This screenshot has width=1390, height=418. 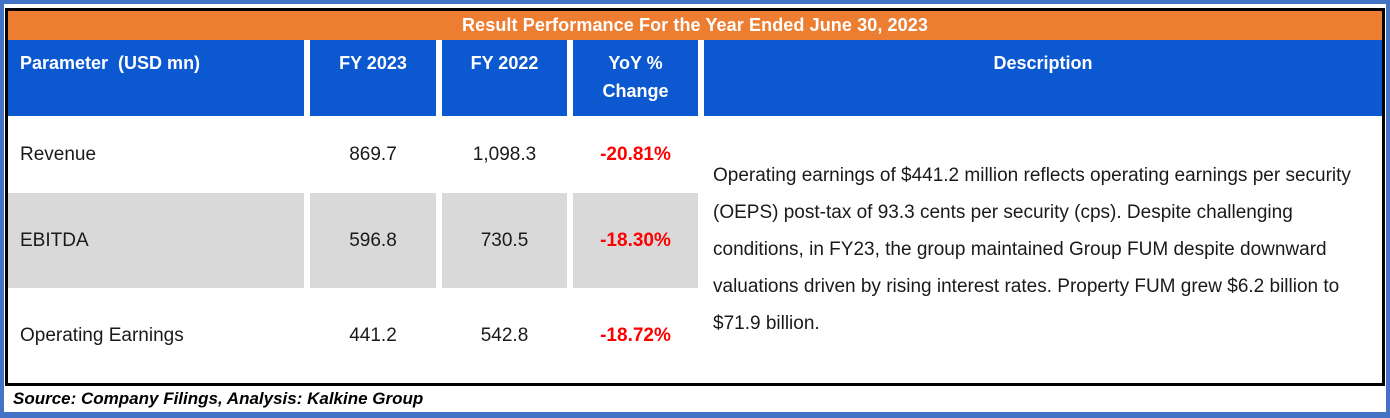 What do you see at coordinates (504, 154) in the screenshot?
I see `revenue-fy2022-value: 1,098.3` at bounding box center [504, 154].